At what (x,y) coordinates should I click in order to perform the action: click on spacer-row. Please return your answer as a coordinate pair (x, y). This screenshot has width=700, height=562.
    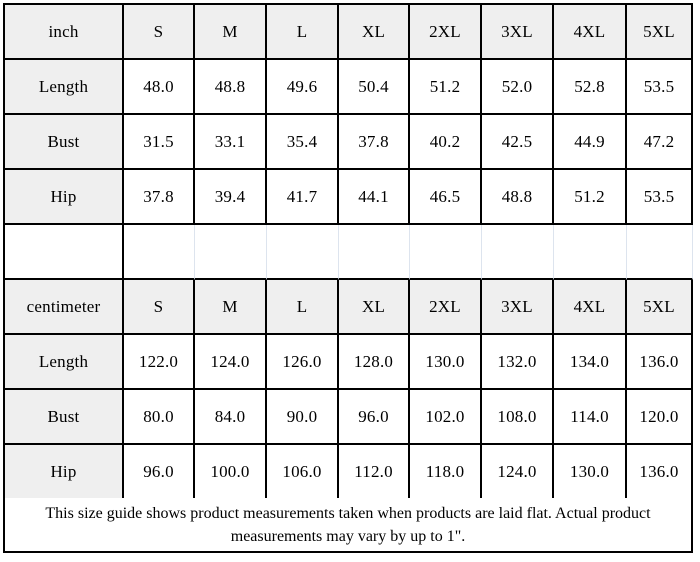
    Looking at the image, I should click on (348, 252).